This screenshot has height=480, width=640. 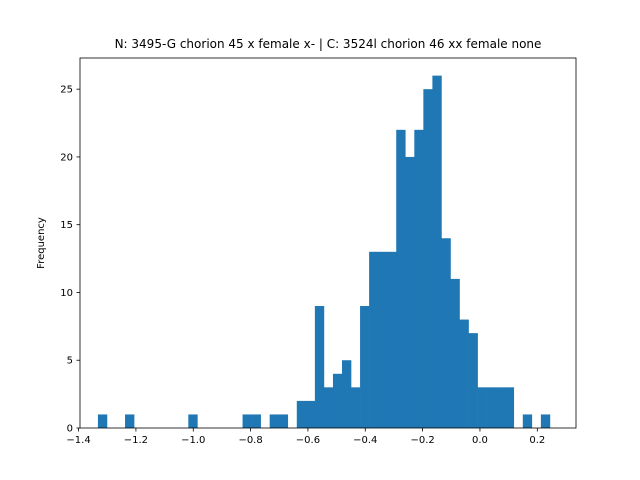 What do you see at coordinates (250, 440) in the screenshot?
I see `x-tick-label: −0.8` at bounding box center [250, 440].